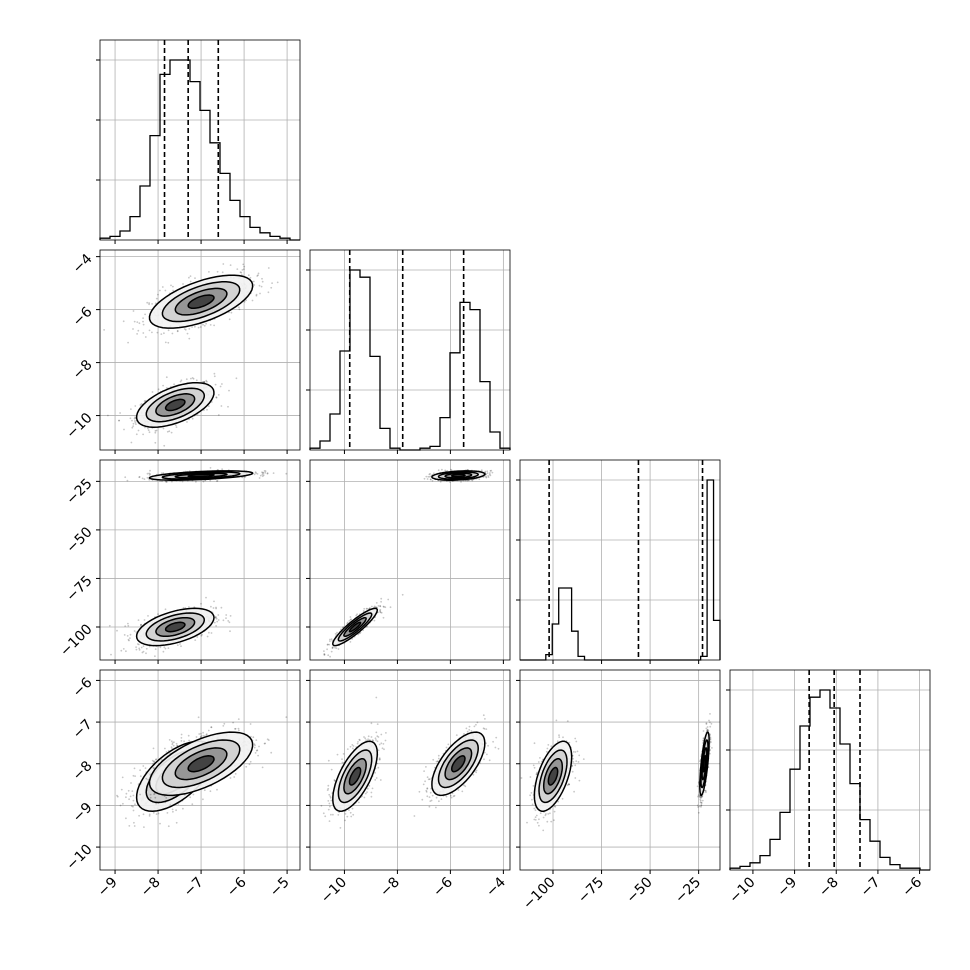  Describe the element at coordinates (200, 350) in the screenshot. I see `panel-background` at that location.